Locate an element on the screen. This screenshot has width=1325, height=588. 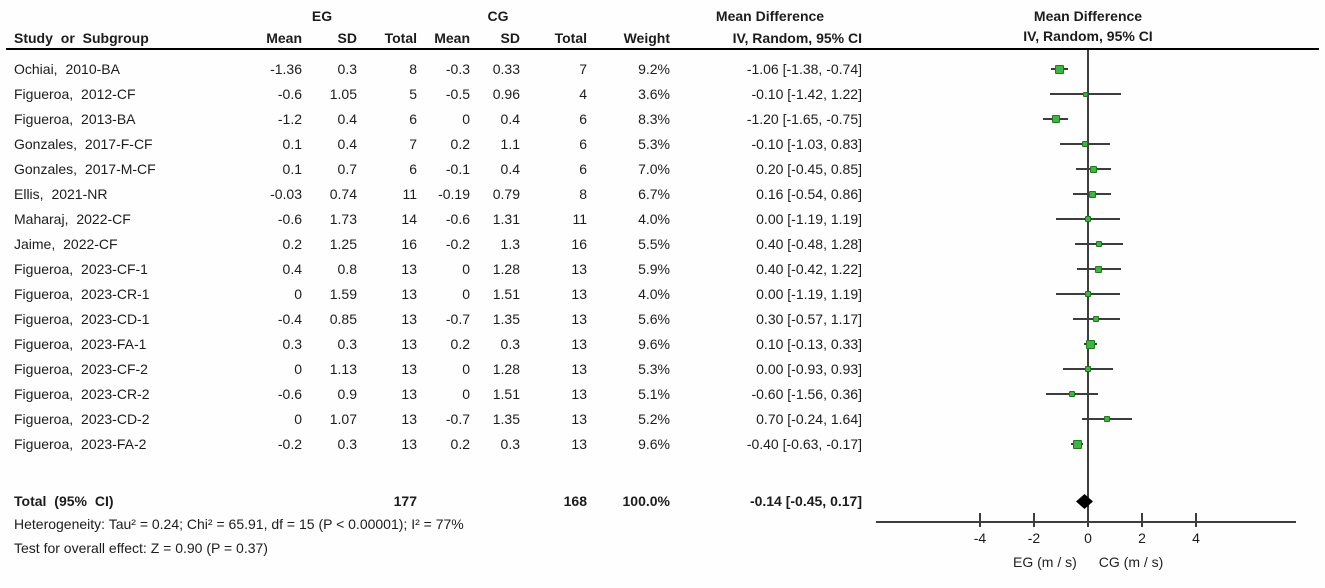
weight: 5.9% is located at coordinates (654, 268).